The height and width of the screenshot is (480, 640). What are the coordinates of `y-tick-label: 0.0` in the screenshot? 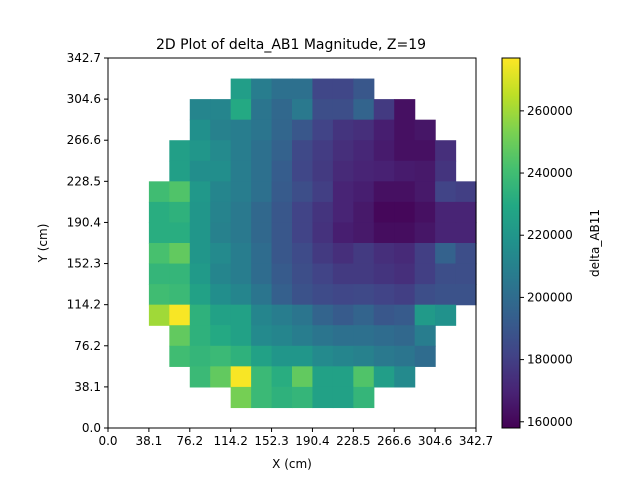 It's located at (91, 428).